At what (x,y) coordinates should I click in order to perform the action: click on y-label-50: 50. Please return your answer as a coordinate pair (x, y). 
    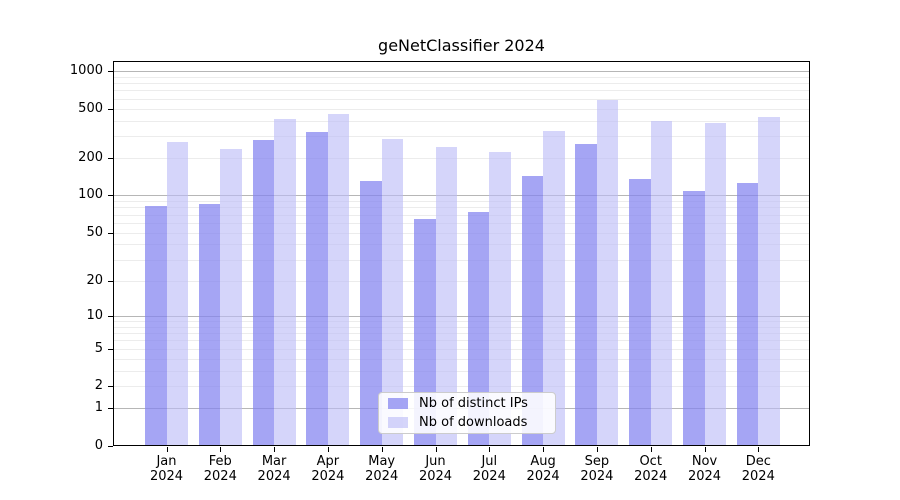
    Looking at the image, I should click on (94, 232).